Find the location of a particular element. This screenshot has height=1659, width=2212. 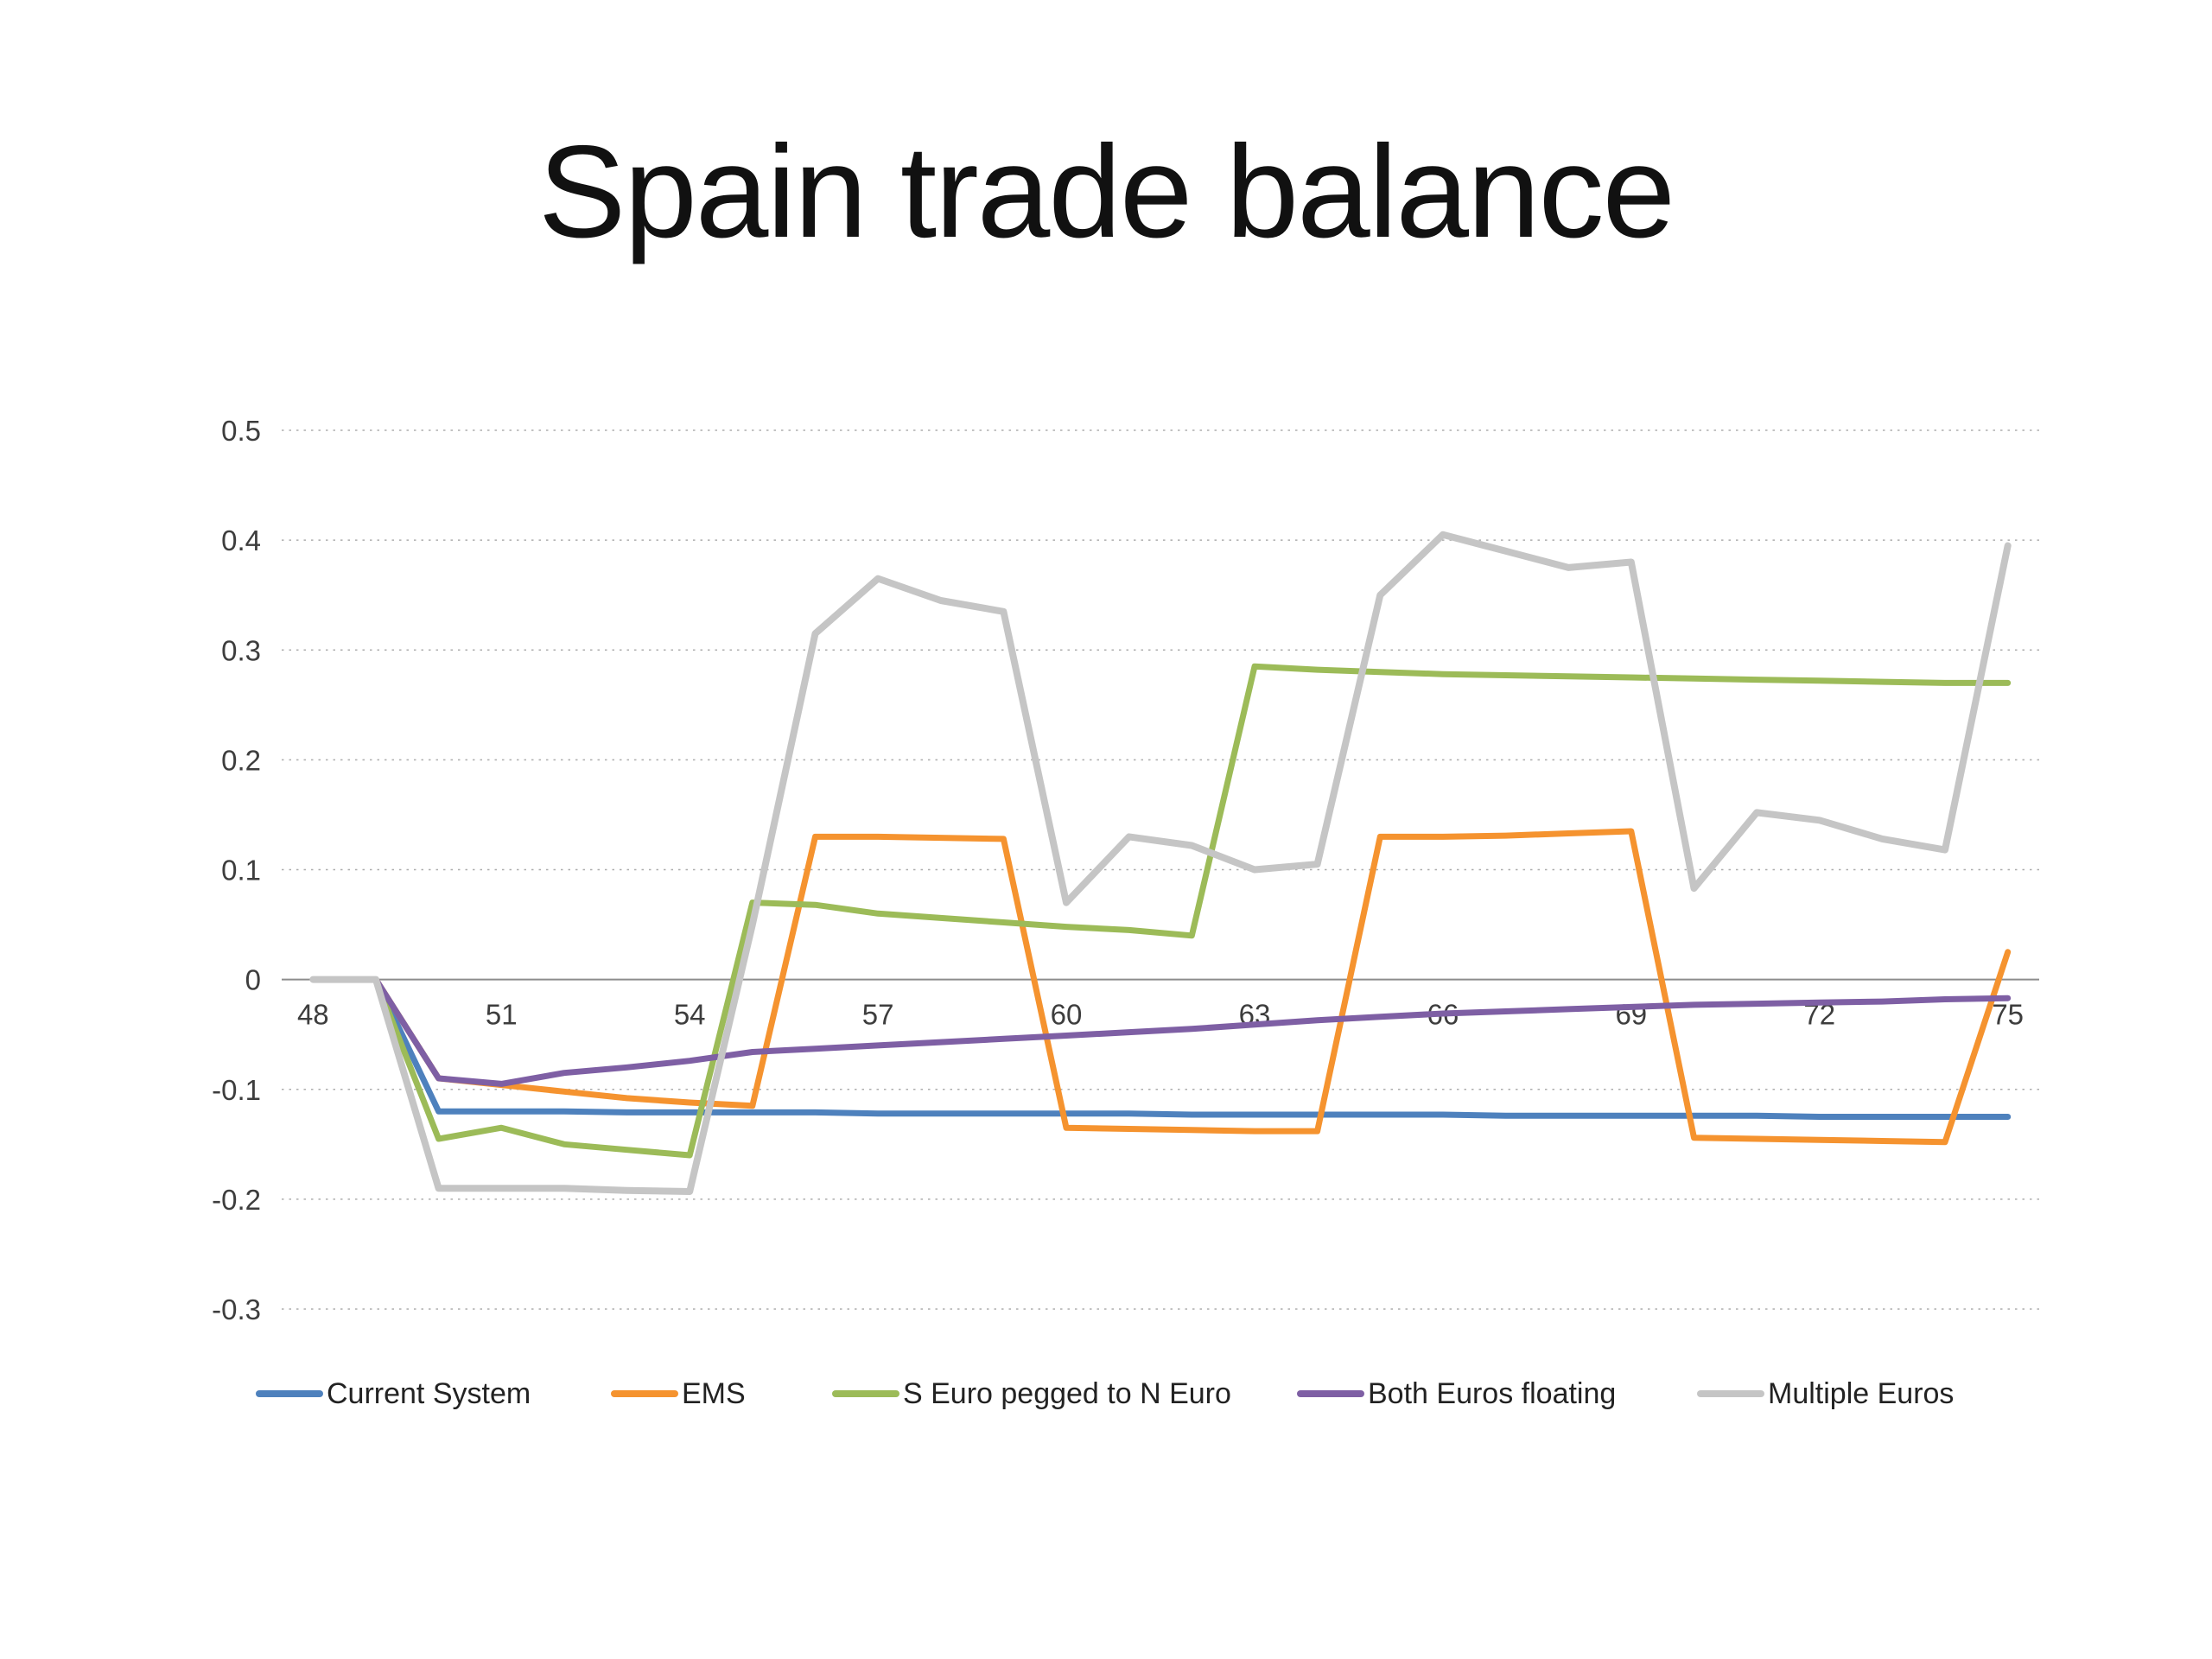

series-line-ems is located at coordinates (1160, 987).